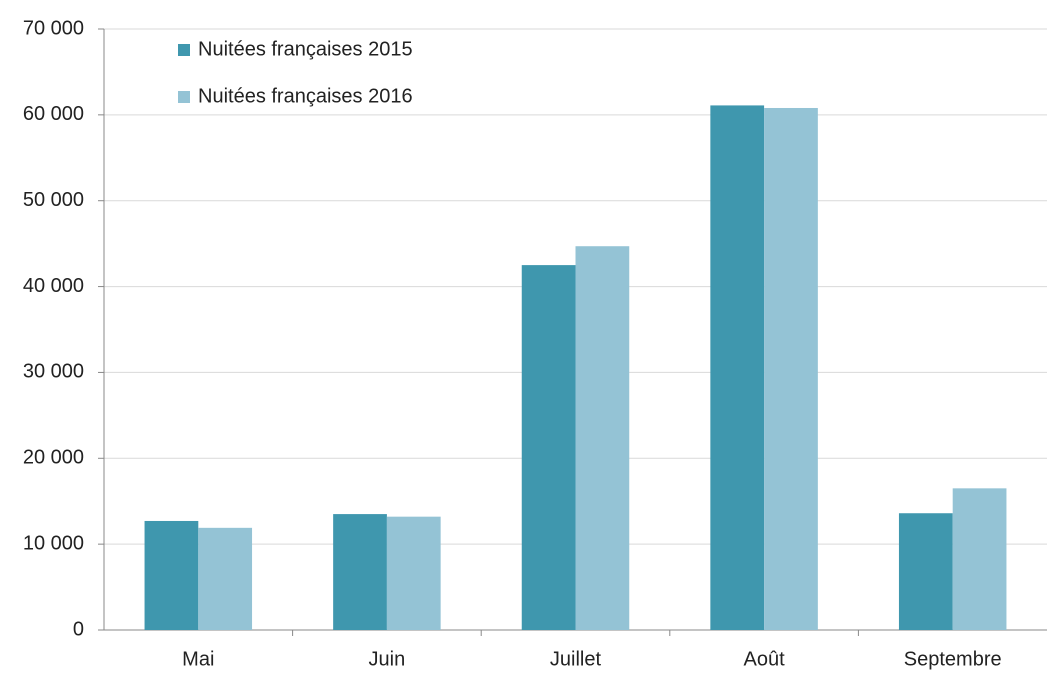 This screenshot has height=673, width=1047. What do you see at coordinates (765, 659) in the screenshot?
I see `x-tick-label: Août` at bounding box center [765, 659].